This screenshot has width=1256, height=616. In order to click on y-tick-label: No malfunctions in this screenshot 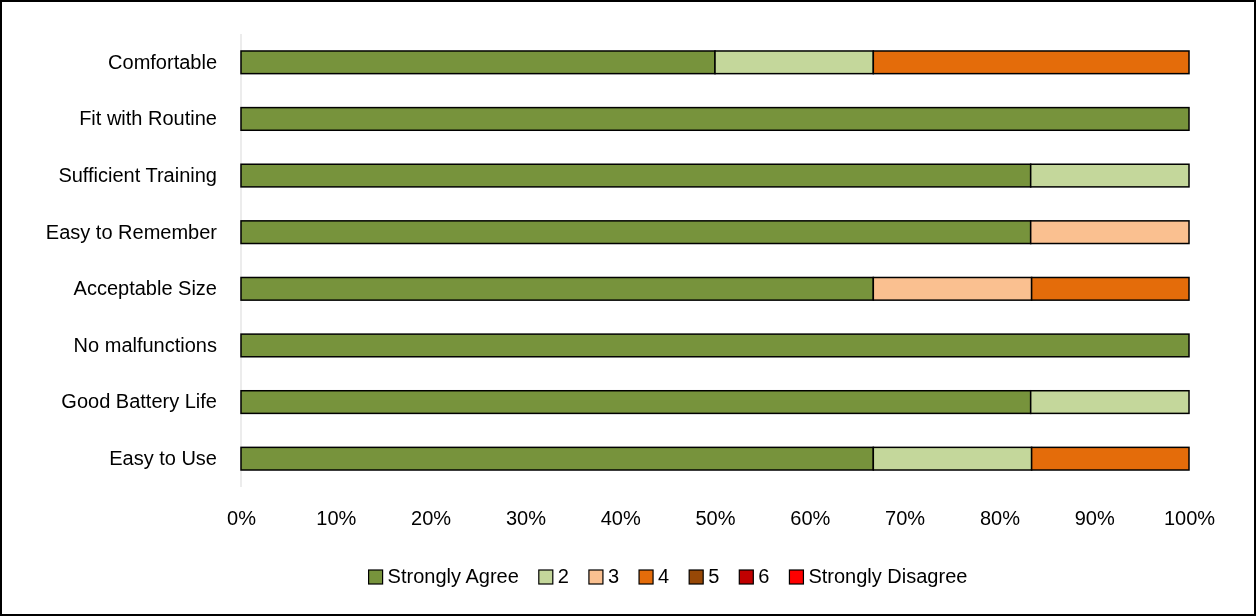, I will do `click(145, 344)`.